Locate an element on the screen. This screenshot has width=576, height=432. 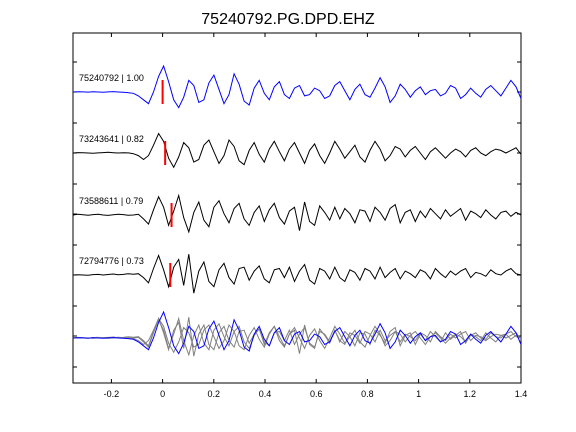
x-tick-label: 1.2 is located at coordinates (470, 394).